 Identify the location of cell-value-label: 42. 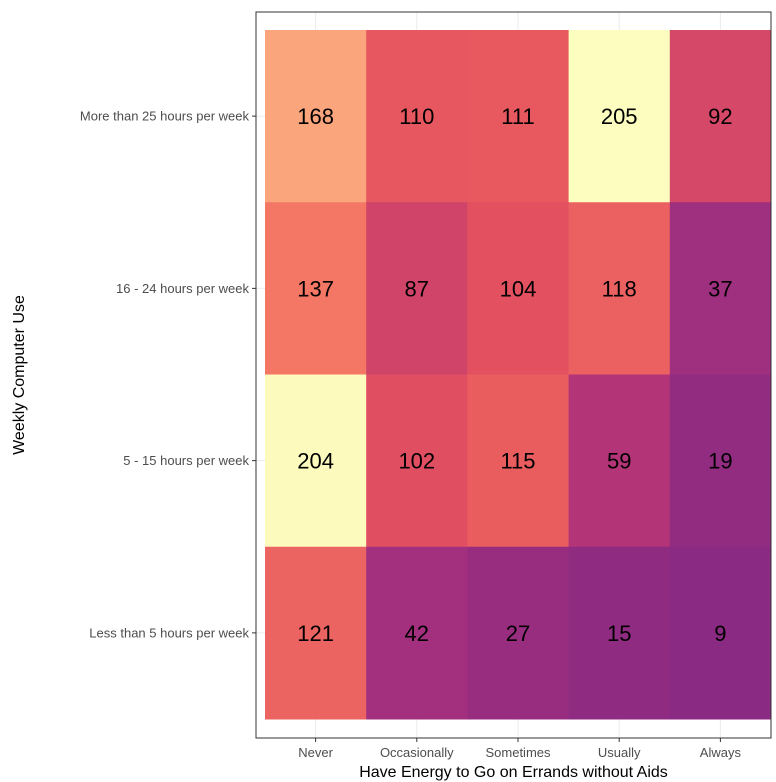
(417, 633).